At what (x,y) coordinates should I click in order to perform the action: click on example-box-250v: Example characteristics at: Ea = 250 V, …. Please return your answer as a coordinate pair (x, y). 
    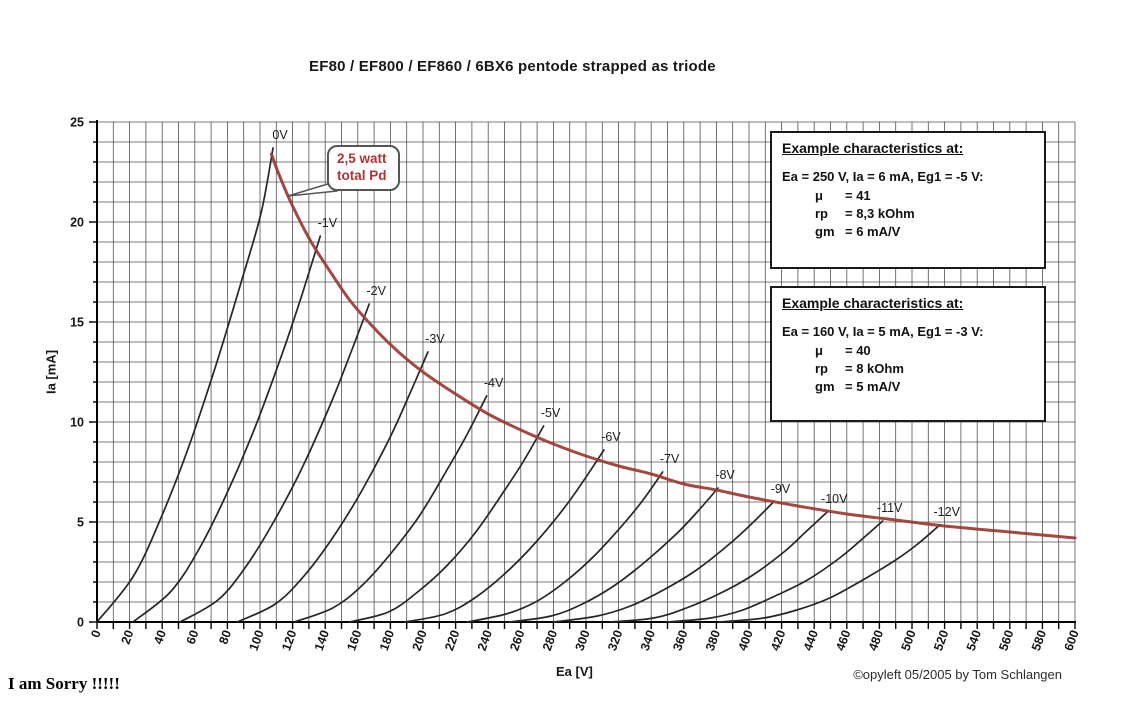
    Looking at the image, I should click on (908, 200).